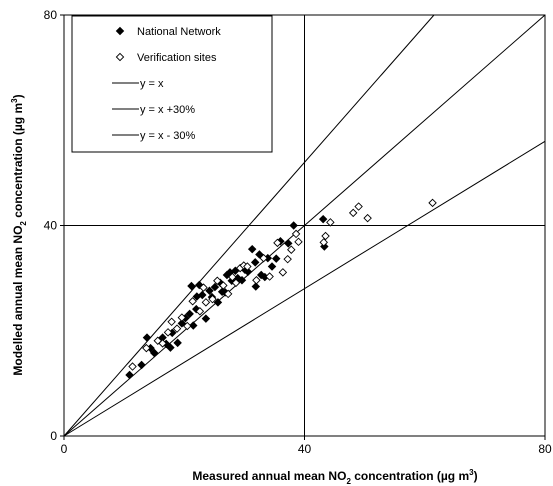 The height and width of the screenshot is (486, 553). What do you see at coordinates (167, 110) in the screenshot?
I see `legend-label: y = x +30%` at bounding box center [167, 110].